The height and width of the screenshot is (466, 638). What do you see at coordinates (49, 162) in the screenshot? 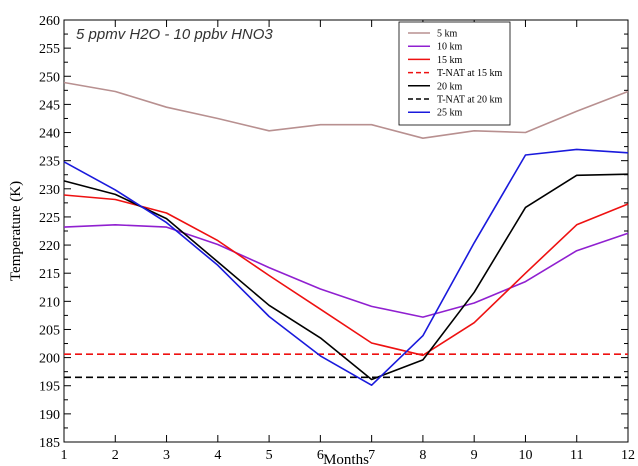
I see `y-tick-label: 235` at bounding box center [49, 162].